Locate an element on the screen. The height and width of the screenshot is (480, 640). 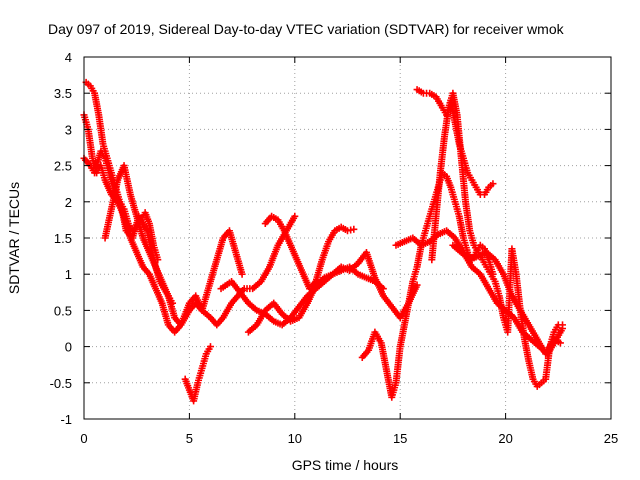
y-tick-label: 0 is located at coordinates (68, 347).